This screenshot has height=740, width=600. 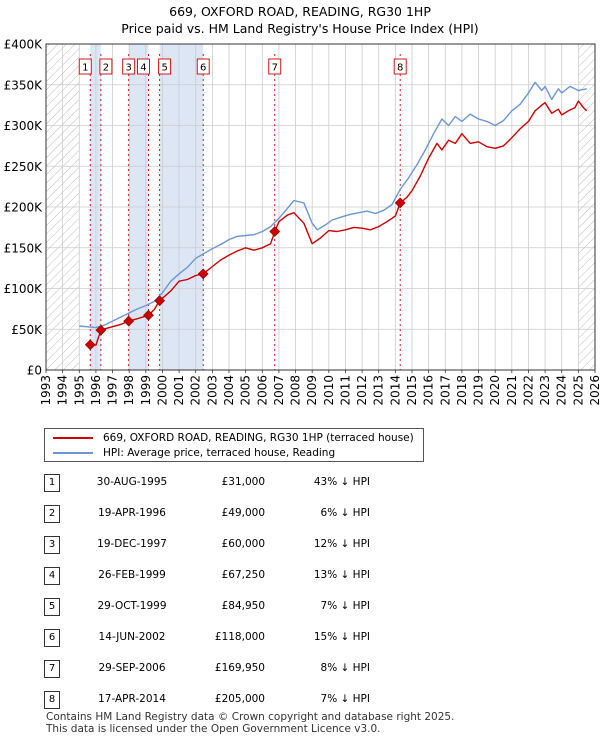 I want to click on x-tick-label: 2005, so click(x=246, y=390).